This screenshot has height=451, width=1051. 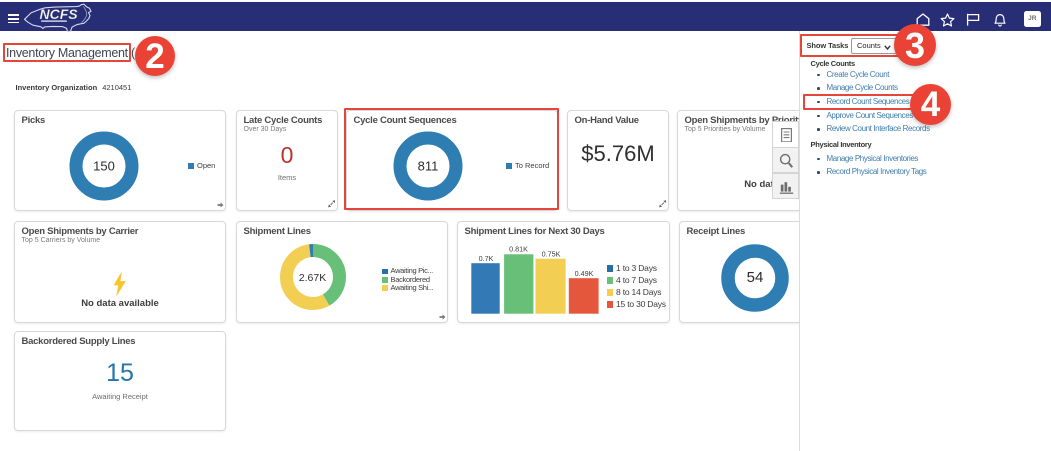 What do you see at coordinates (518, 249) in the screenshot?
I see `svg-text: 0.81K` at bounding box center [518, 249].